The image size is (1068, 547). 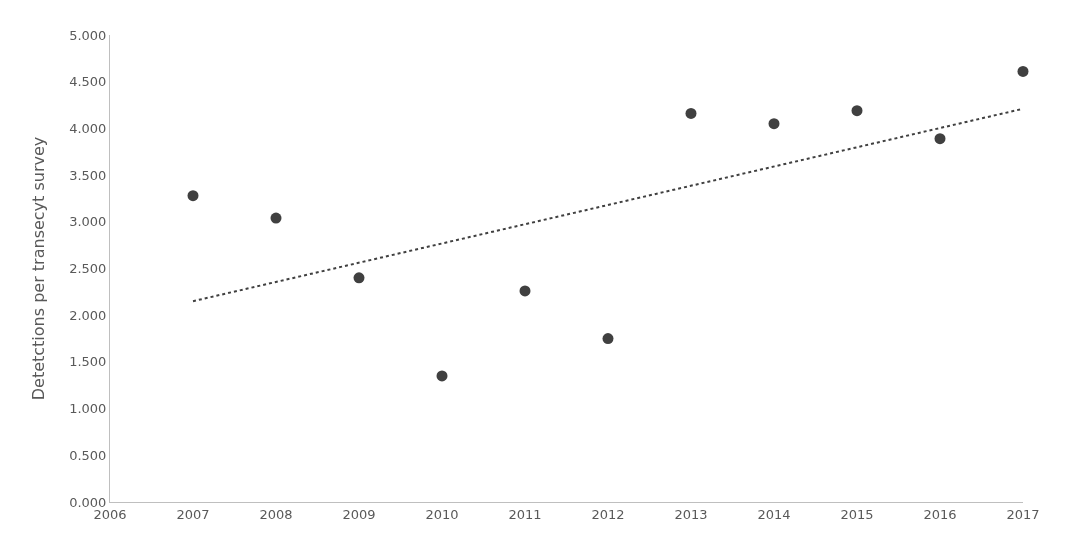 What do you see at coordinates (442, 514) in the screenshot?
I see `x-tick-label: 2010` at bounding box center [442, 514].